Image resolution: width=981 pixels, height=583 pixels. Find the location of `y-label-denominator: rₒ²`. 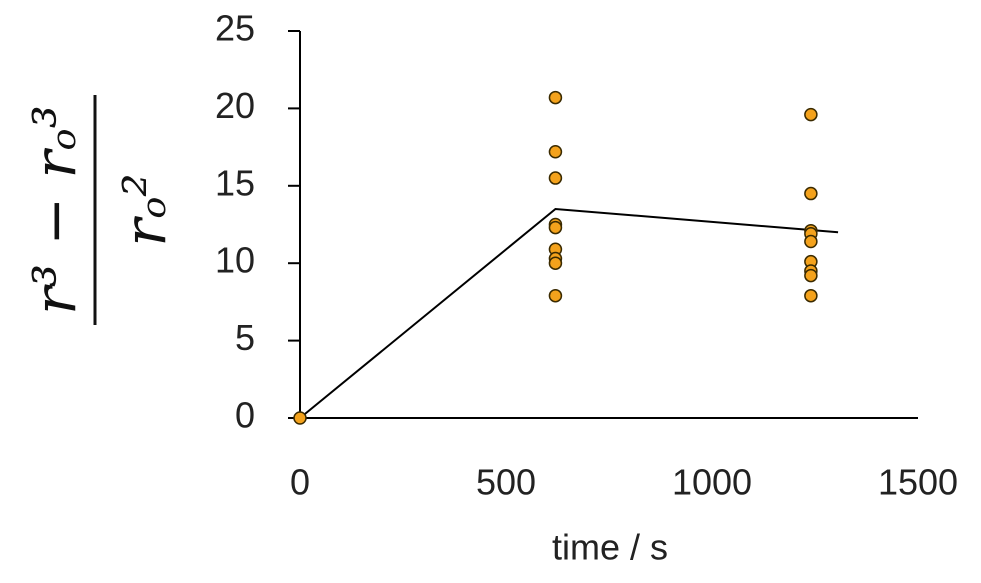

y-label-denominator: rₒ² is located at coordinates (145, 209).